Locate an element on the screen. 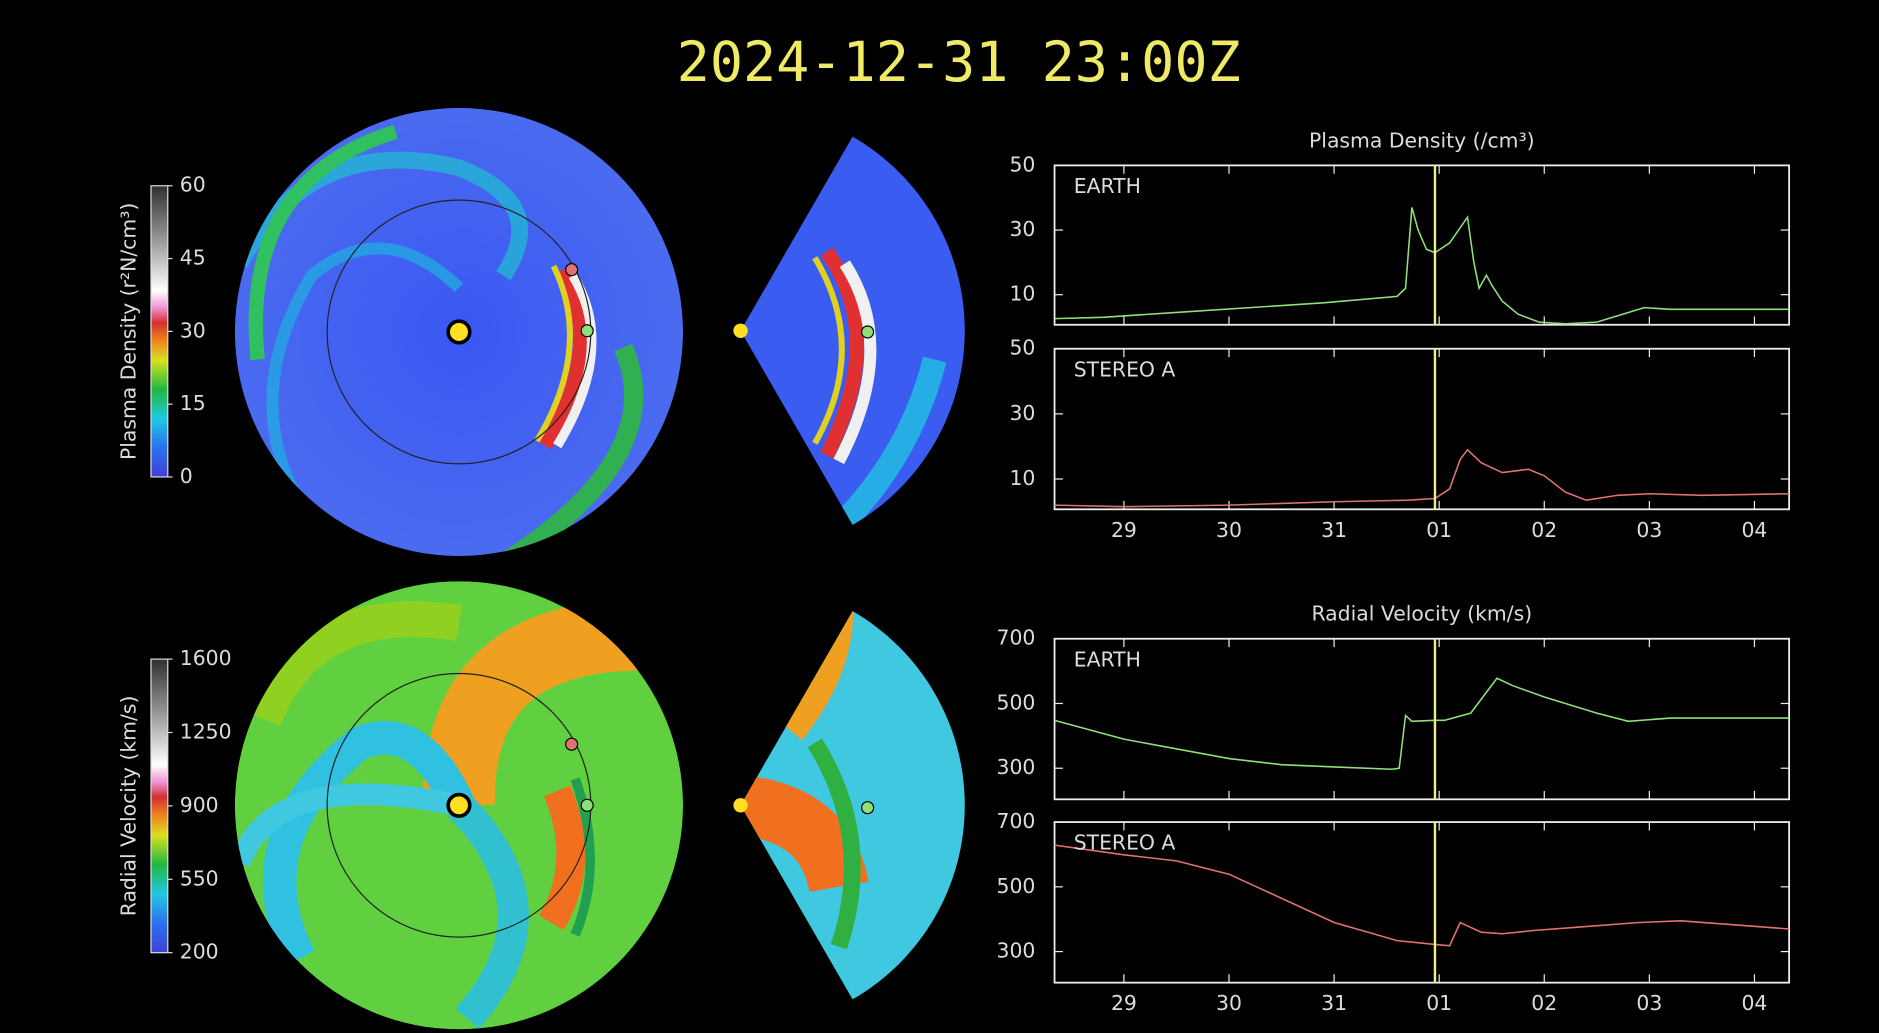  colorbar-tick-label: 1250 is located at coordinates (206, 732).